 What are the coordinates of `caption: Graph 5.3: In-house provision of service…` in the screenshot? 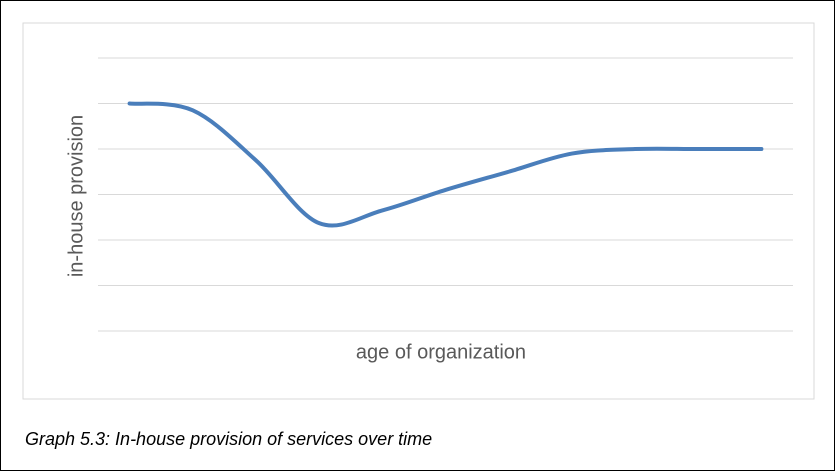 It's located at (229, 439).